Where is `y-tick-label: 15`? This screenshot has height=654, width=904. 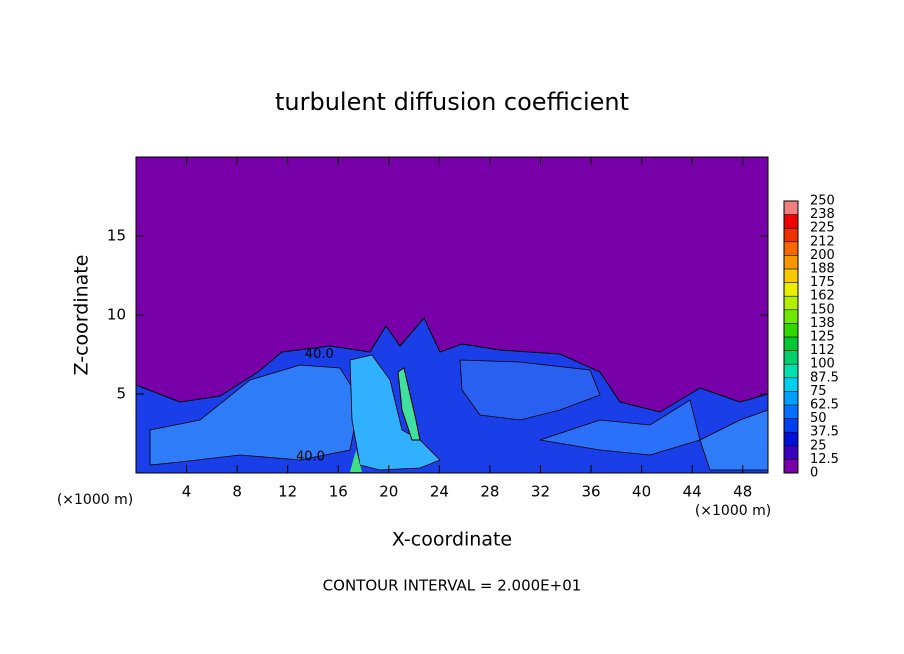 y-tick-label: 15 is located at coordinates (116, 236).